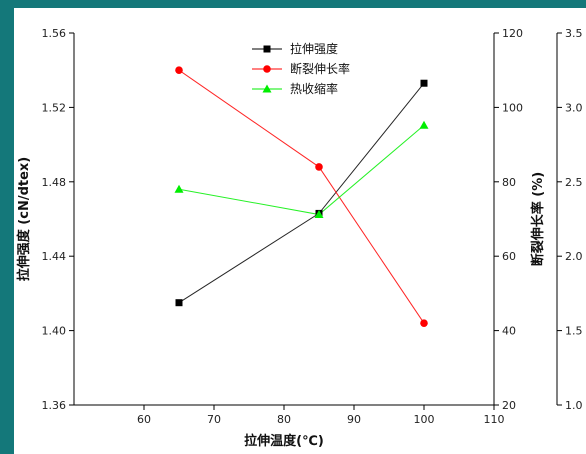  I want to click on y-right2-tick-label: 3.5, so click(574, 33).